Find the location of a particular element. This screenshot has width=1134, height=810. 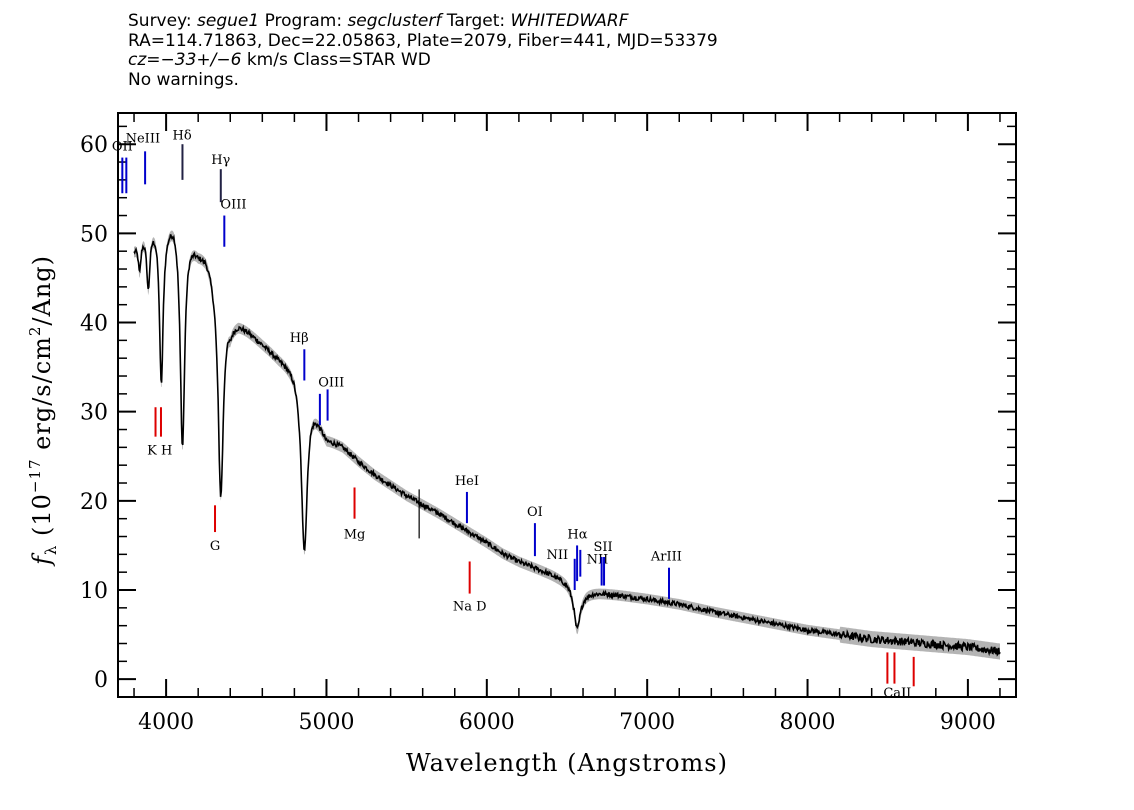

program-value: segclusterf is located at coordinates (394, 21).